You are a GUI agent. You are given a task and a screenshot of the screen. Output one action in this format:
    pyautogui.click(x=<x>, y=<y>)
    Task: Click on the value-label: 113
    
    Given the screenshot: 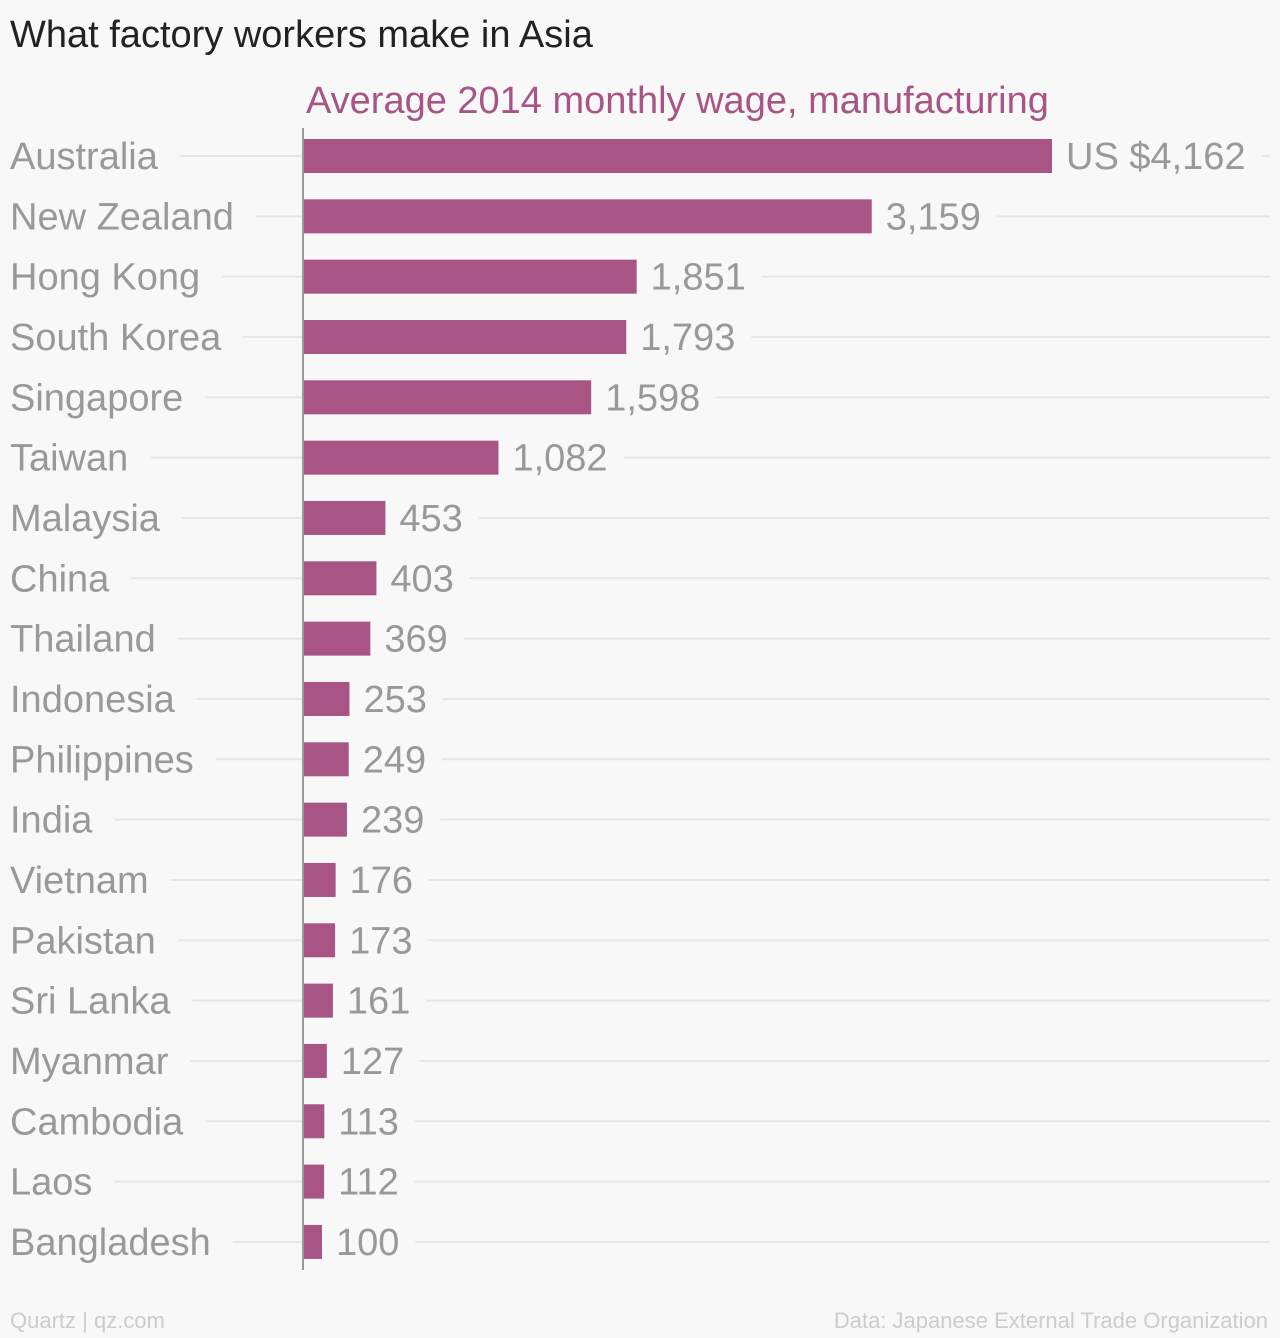 What is the action you would take?
    pyautogui.click(x=368, y=1122)
    